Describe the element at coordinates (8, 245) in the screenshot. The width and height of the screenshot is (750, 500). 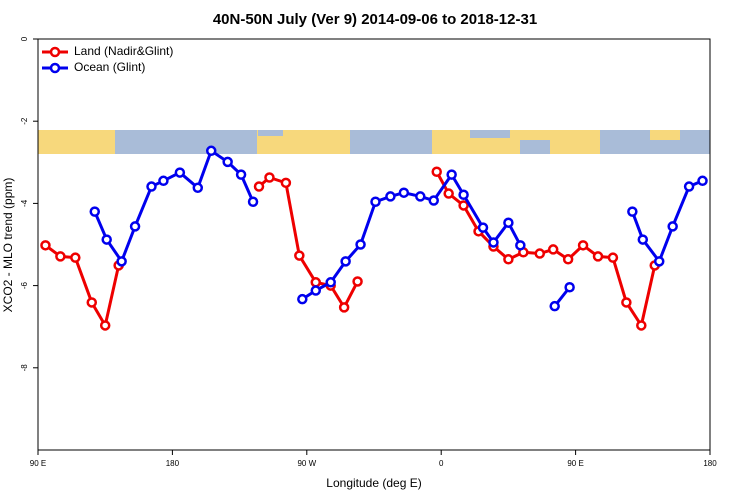
I see `y-axis-label: XCO2 - MLO trend (ppm)` at that location.